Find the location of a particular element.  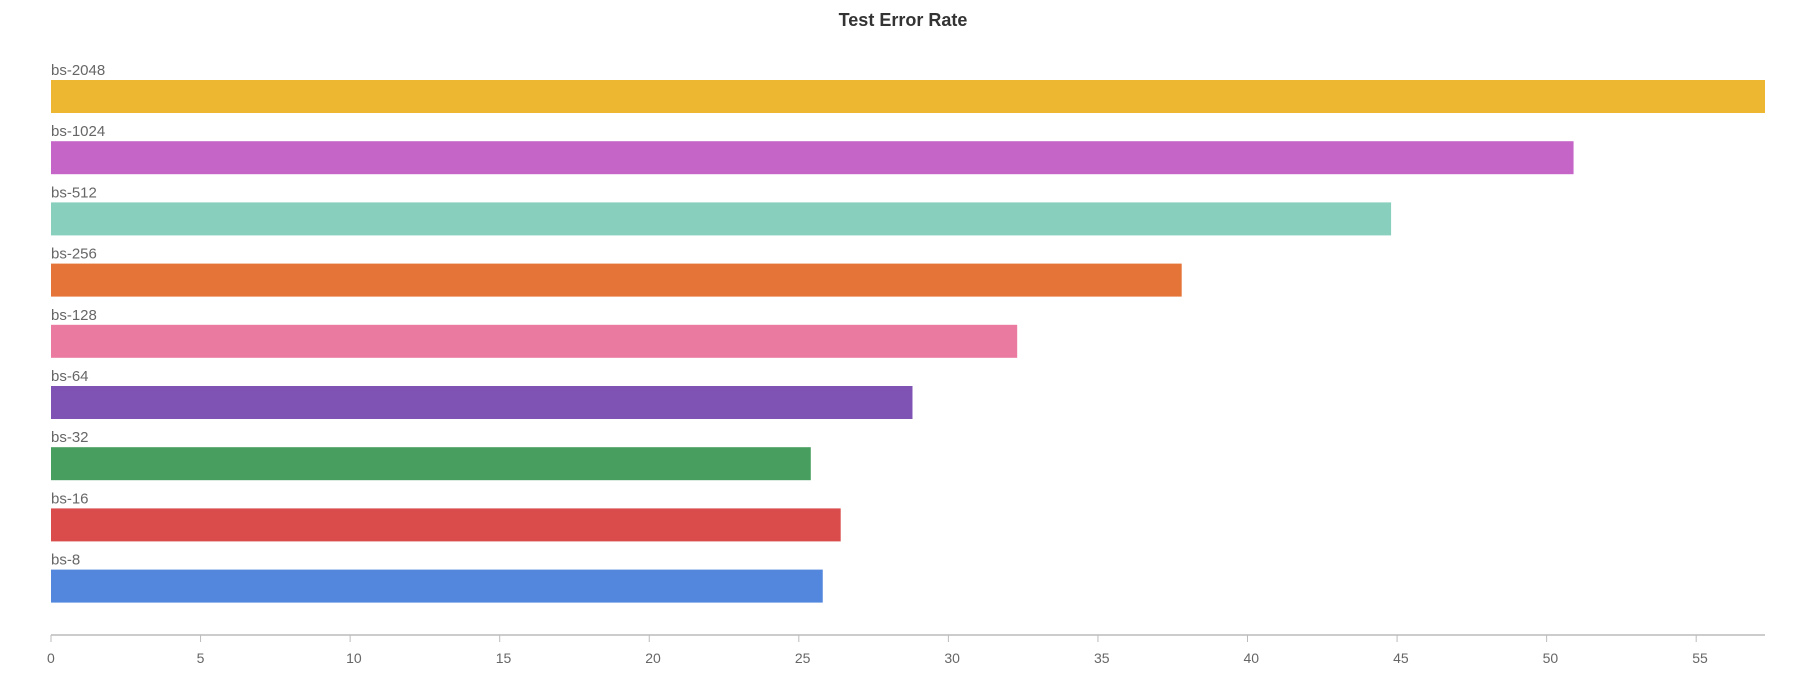

x-tick-label-15: 15 is located at coordinates (504, 658).